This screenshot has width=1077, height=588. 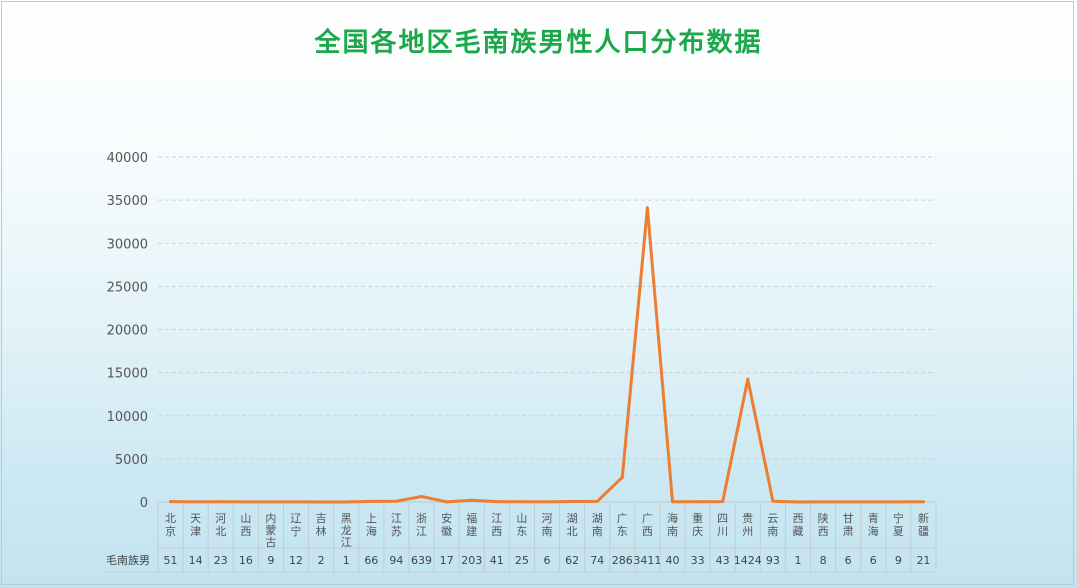 What do you see at coordinates (547, 525) in the screenshot?
I see `x-category-label: 河南` at bounding box center [547, 525].